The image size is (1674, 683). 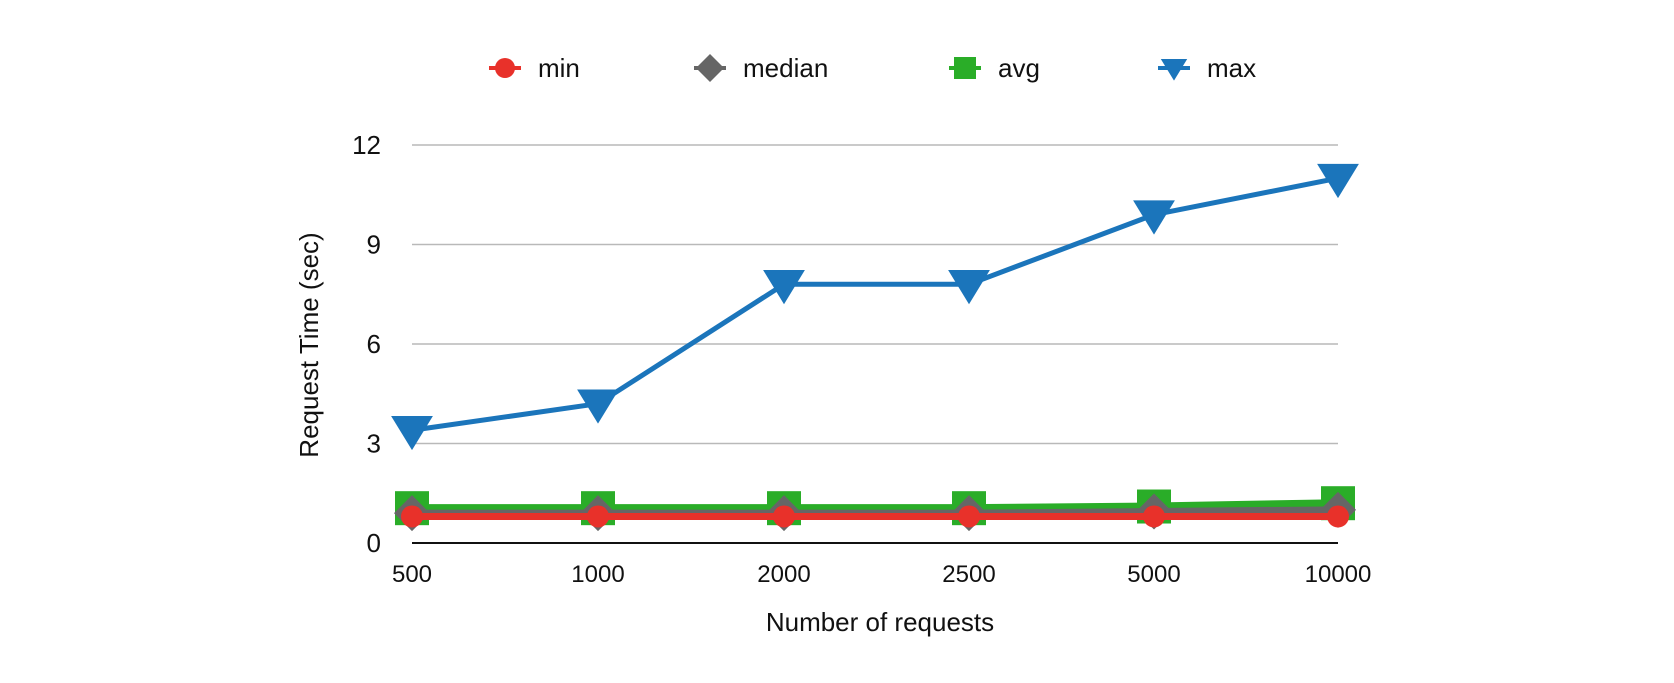 What do you see at coordinates (374, 444) in the screenshot?
I see `y-tick-label: 3` at bounding box center [374, 444].